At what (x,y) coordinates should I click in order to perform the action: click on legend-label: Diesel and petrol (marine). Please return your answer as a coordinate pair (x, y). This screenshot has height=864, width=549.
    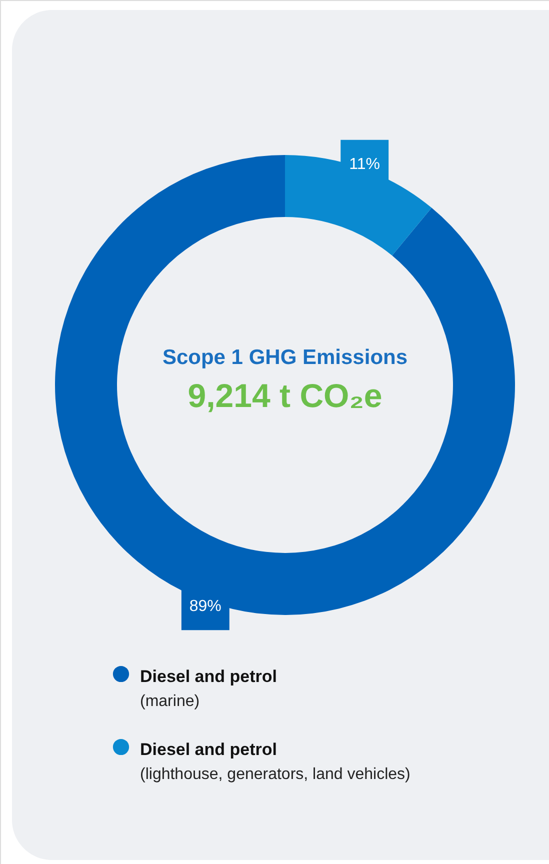
    Looking at the image, I should click on (208, 688).